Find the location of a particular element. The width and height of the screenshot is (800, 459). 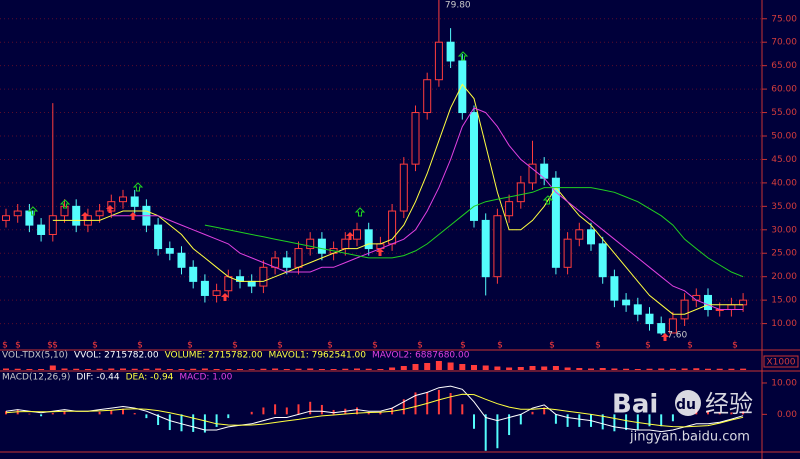

y-tick-label: 10.00 is located at coordinates (784, 383).